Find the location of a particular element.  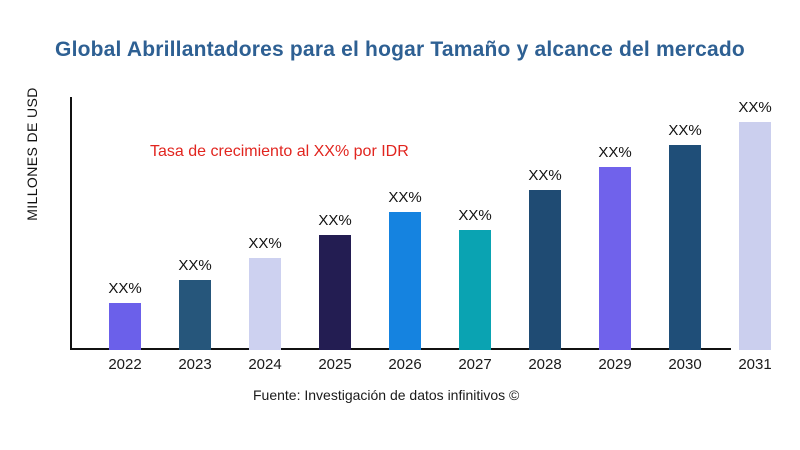

bar-value-label-2023: XX% is located at coordinates (195, 265).